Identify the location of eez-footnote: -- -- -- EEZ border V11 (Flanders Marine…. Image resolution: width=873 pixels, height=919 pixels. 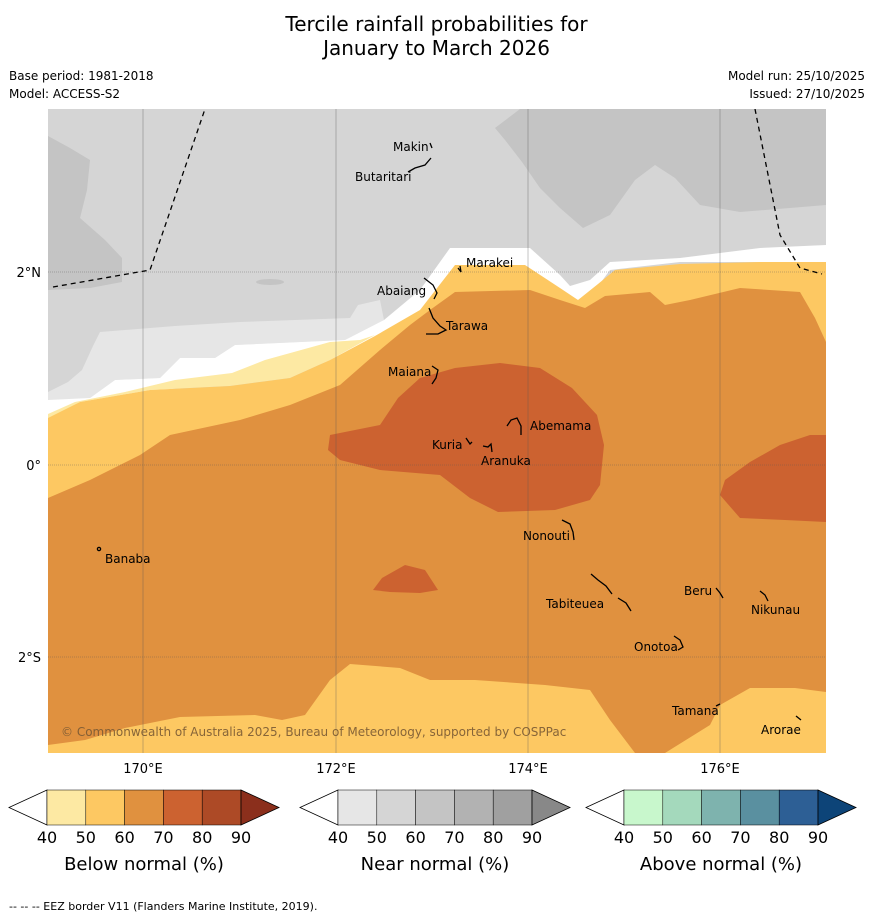
(163, 906).